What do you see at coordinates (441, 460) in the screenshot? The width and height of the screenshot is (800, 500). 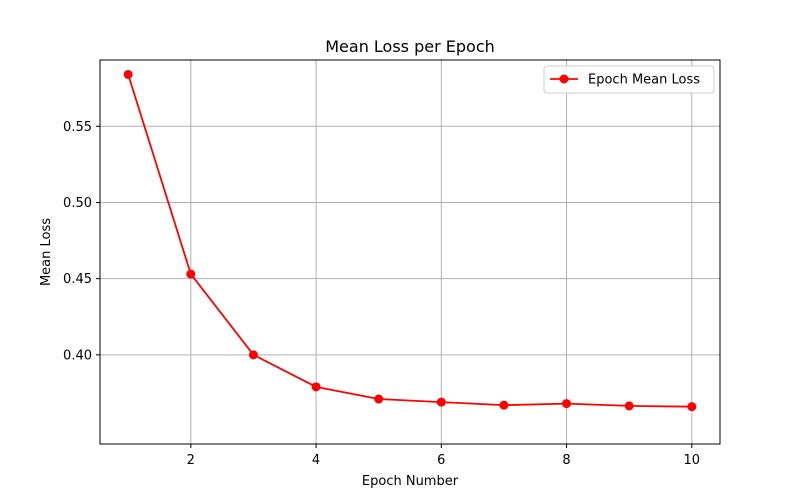 I see `x-tick-label: 6` at bounding box center [441, 460].